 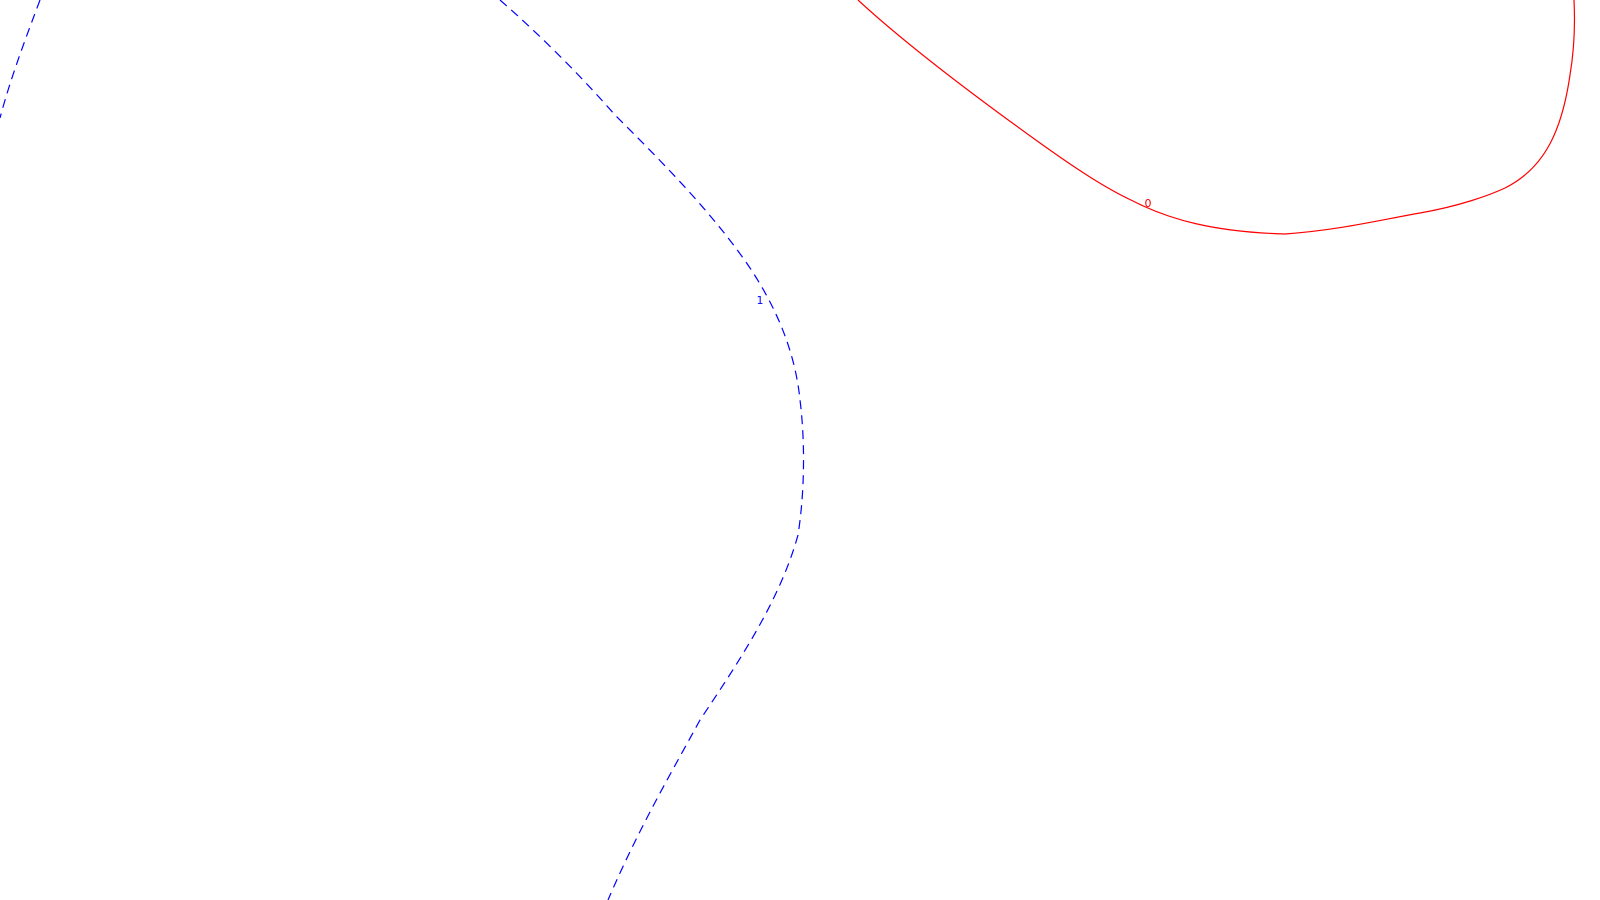 What do you see at coordinates (20, 59) in the screenshot?
I see `contour-line-1-segment` at bounding box center [20, 59].